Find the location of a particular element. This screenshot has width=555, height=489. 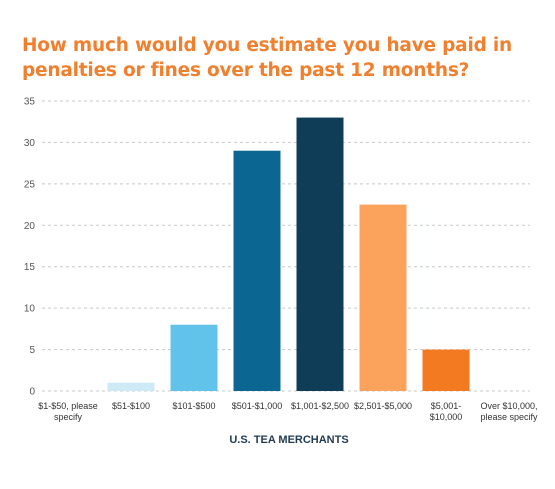

x-tick-label: $5,001-$10,000 is located at coordinates (446, 411).